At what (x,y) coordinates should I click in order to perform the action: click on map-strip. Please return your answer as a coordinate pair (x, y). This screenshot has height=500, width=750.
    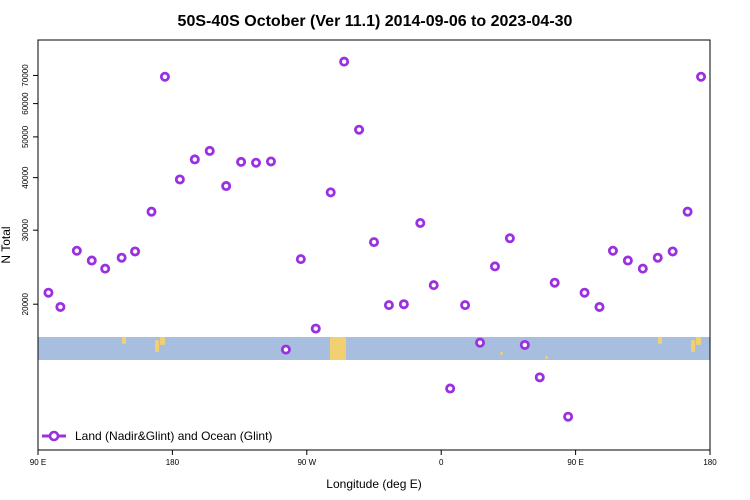
    Looking at the image, I should click on (374, 348).